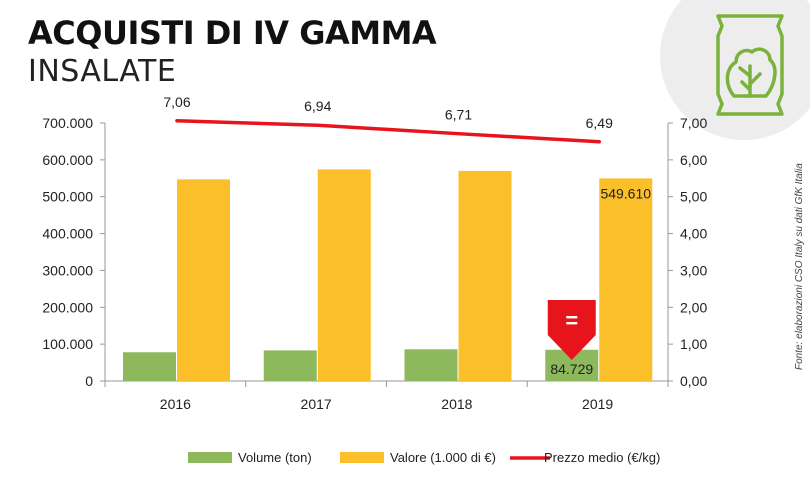 The width and height of the screenshot is (810, 500). I want to click on right-tick-label: 0,00, so click(693, 381).